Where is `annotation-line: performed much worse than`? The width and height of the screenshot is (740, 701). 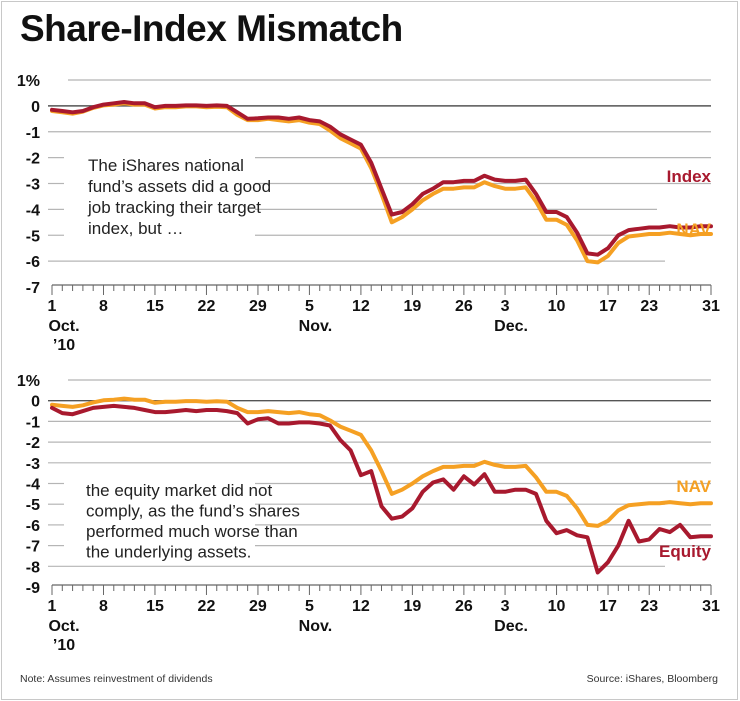 annotation-line: performed much worse than is located at coordinates (192, 531).